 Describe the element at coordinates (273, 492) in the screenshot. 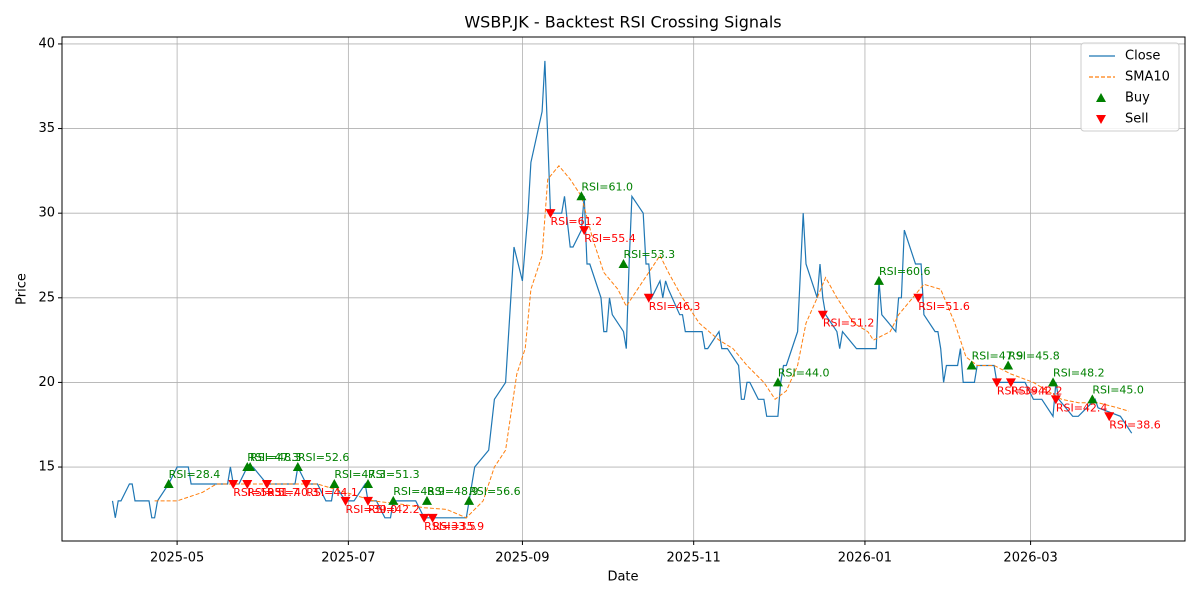

I see `signal-label: RSI=51.7` at that location.